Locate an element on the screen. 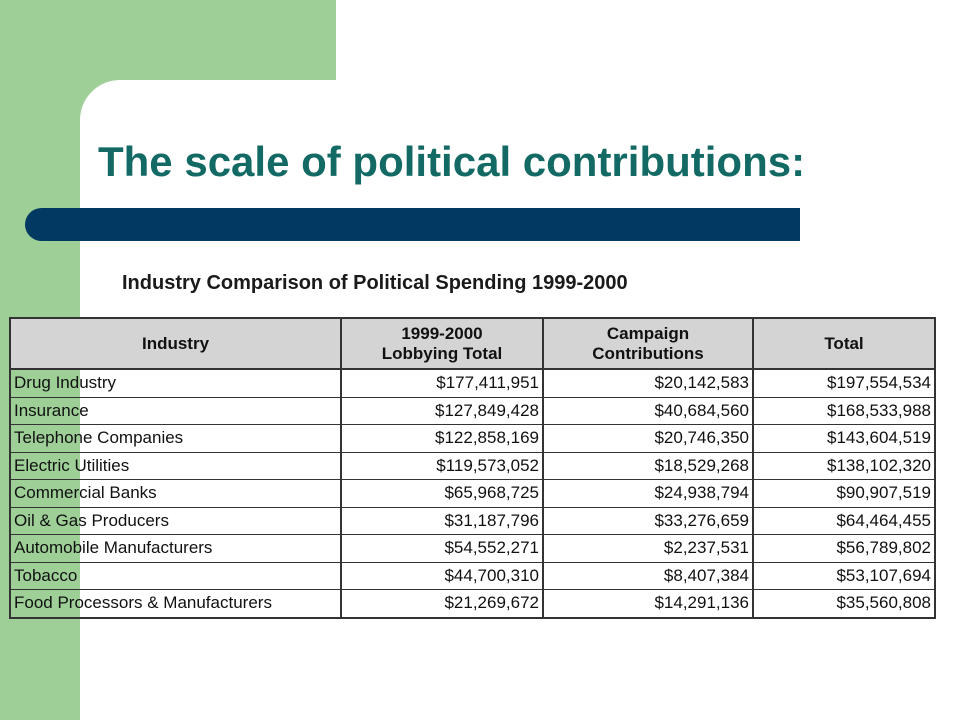 Image resolution: width=960 pixels, height=720 pixels. cell-industry: Automobile Manufacturers is located at coordinates (175, 548).